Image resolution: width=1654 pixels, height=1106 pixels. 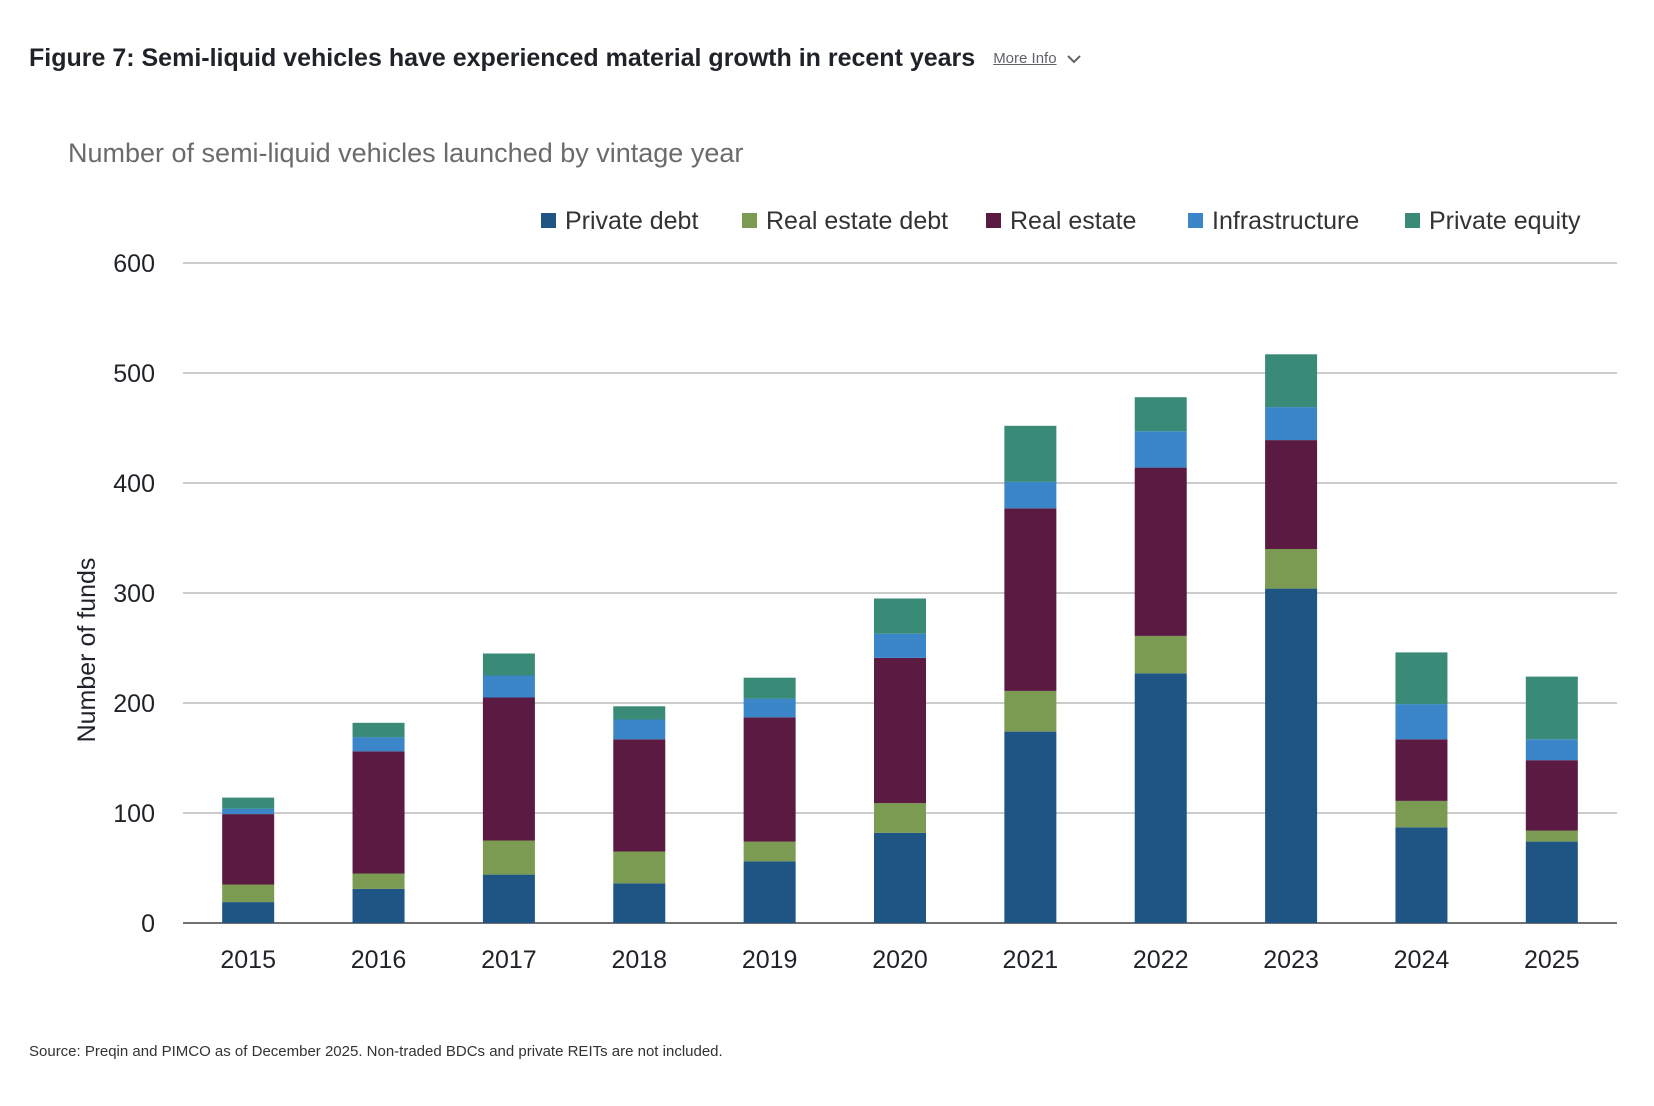 I want to click on y-tick-label: 400, so click(x=134, y=484).